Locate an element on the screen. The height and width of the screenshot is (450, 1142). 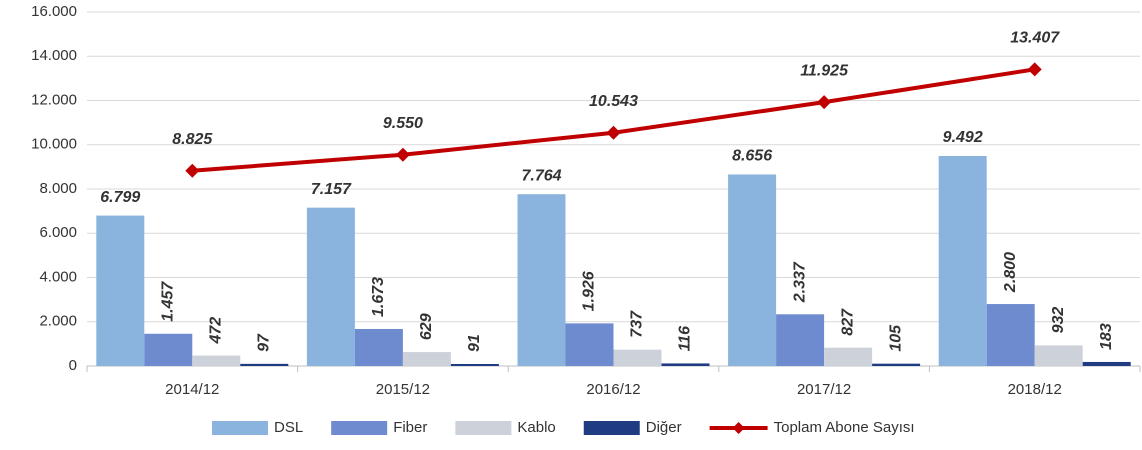
value-label: 629 is located at coordinates (426, 326).